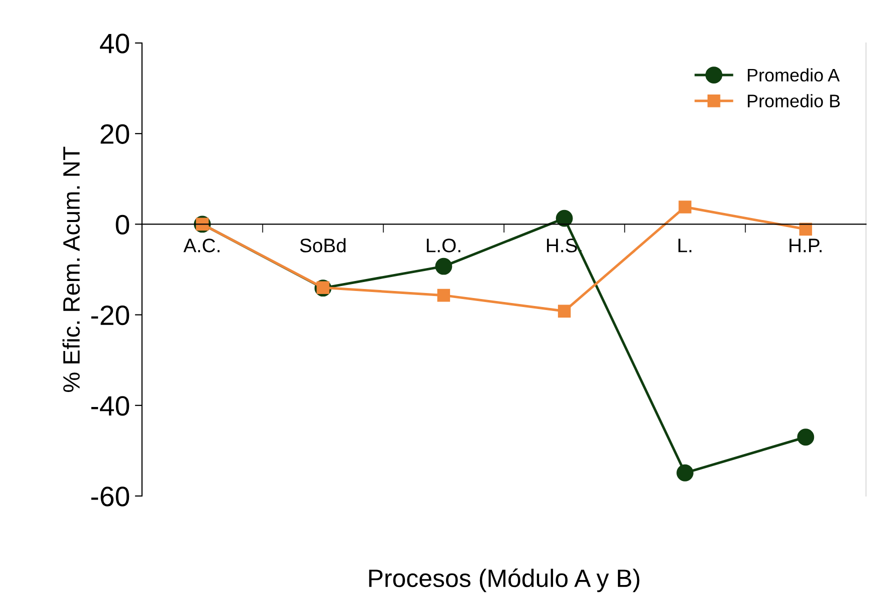 The width and height of the screenshot is (891, 602). What do you see at coordinates (115, 134) in the screenshot?
I see `y-tick-label: 20` at bounding box center [115, 134].